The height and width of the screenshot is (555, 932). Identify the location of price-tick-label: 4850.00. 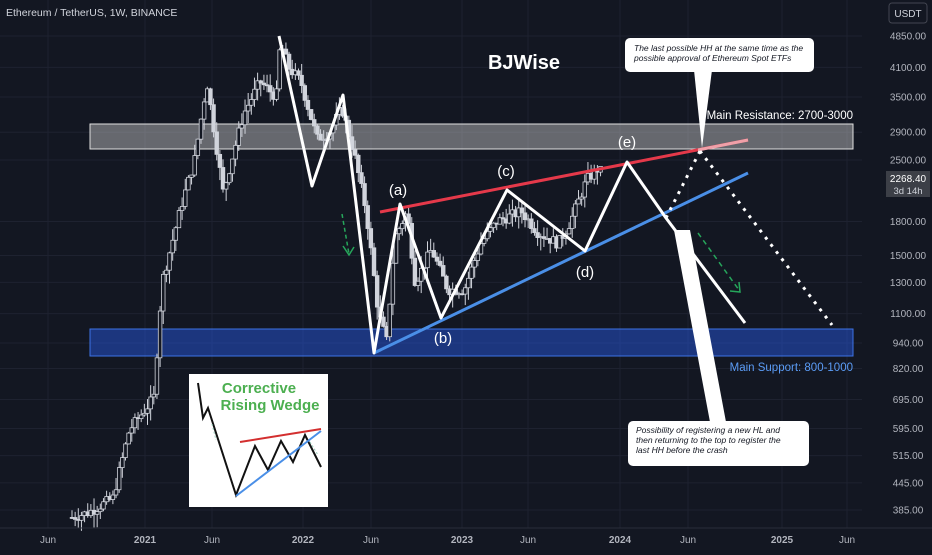
(908, 37).